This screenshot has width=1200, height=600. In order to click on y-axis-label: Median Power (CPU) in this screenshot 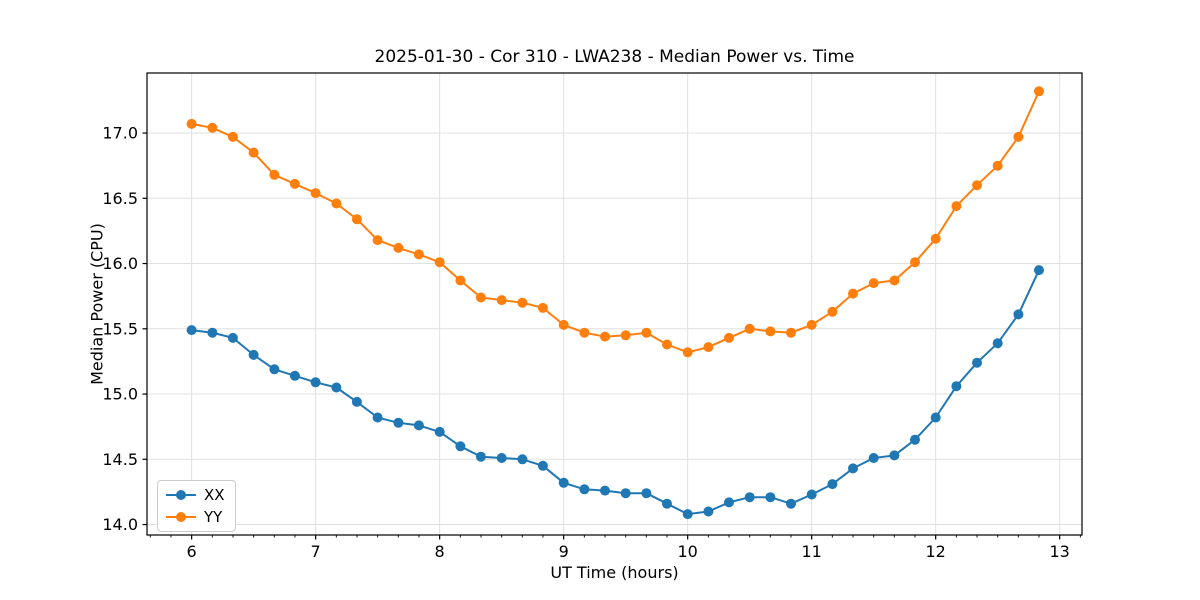, I will do `click(97, 304)`.